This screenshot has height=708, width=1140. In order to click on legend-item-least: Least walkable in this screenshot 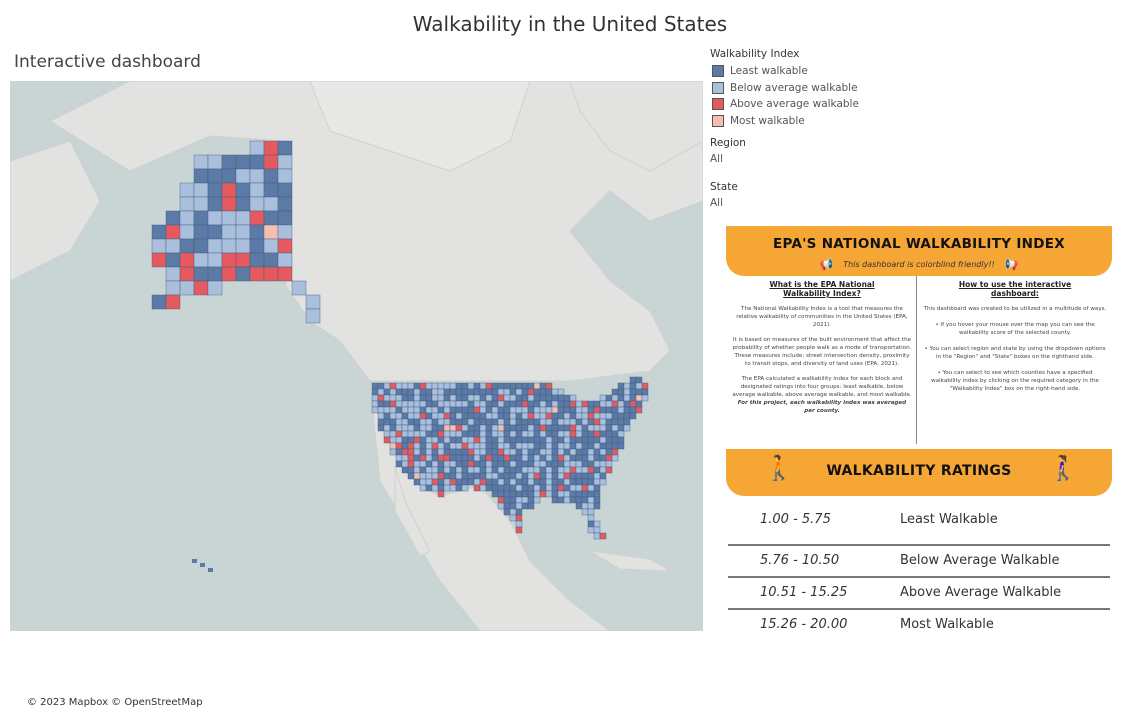, I will do `click(784, 71)`.